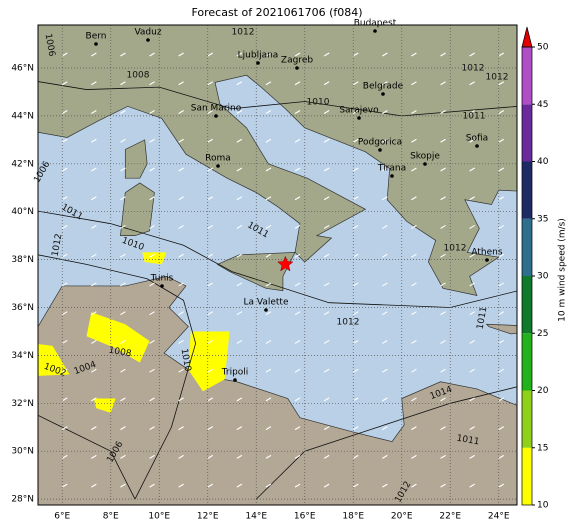 The width and height of the screenshot is (576, 529). Describe the element at coordinates (208, 517) in the screenshot. I see `x-tick-label: 12°E` at that location.